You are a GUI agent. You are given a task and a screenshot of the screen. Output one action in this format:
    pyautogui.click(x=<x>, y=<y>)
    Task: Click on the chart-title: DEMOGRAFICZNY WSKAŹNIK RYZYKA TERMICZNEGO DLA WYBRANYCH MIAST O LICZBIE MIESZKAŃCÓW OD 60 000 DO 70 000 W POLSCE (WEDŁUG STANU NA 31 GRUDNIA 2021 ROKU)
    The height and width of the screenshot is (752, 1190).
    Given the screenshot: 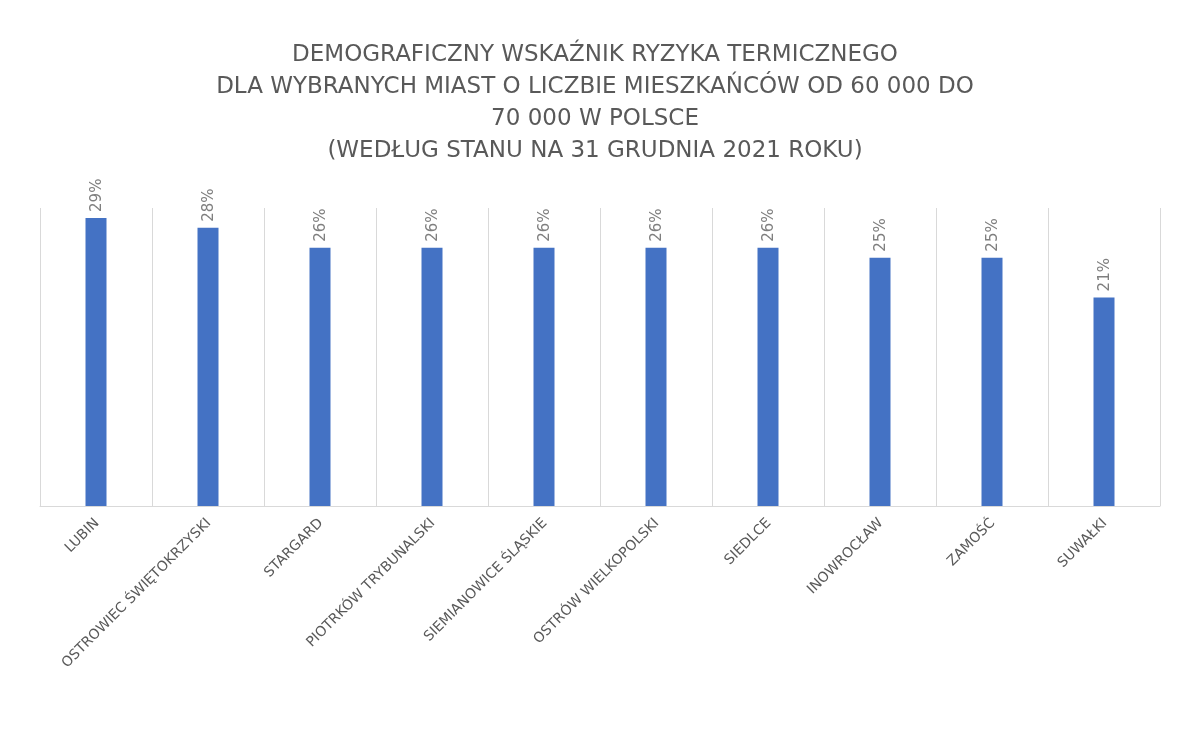 What is the action you would take?
    pyautogui.click(x=595, y=100)
    